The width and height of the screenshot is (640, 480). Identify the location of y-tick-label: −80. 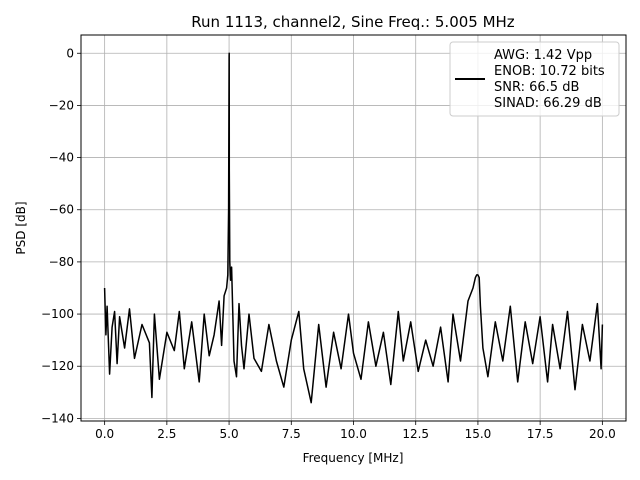
(61, 262).